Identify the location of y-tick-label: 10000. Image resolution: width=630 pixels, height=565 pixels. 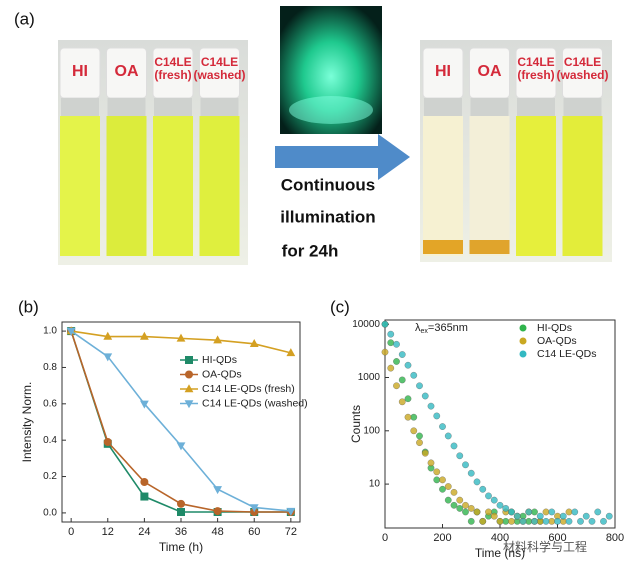
(366, 324).